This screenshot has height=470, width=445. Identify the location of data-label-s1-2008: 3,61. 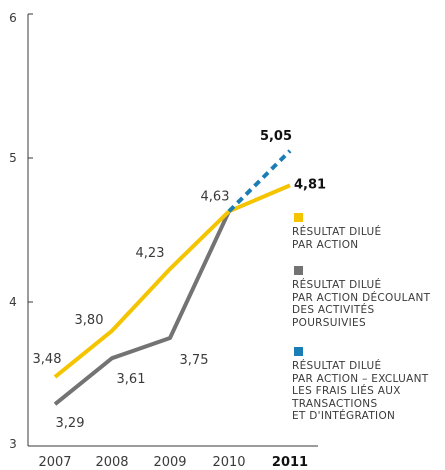
(131, 379).